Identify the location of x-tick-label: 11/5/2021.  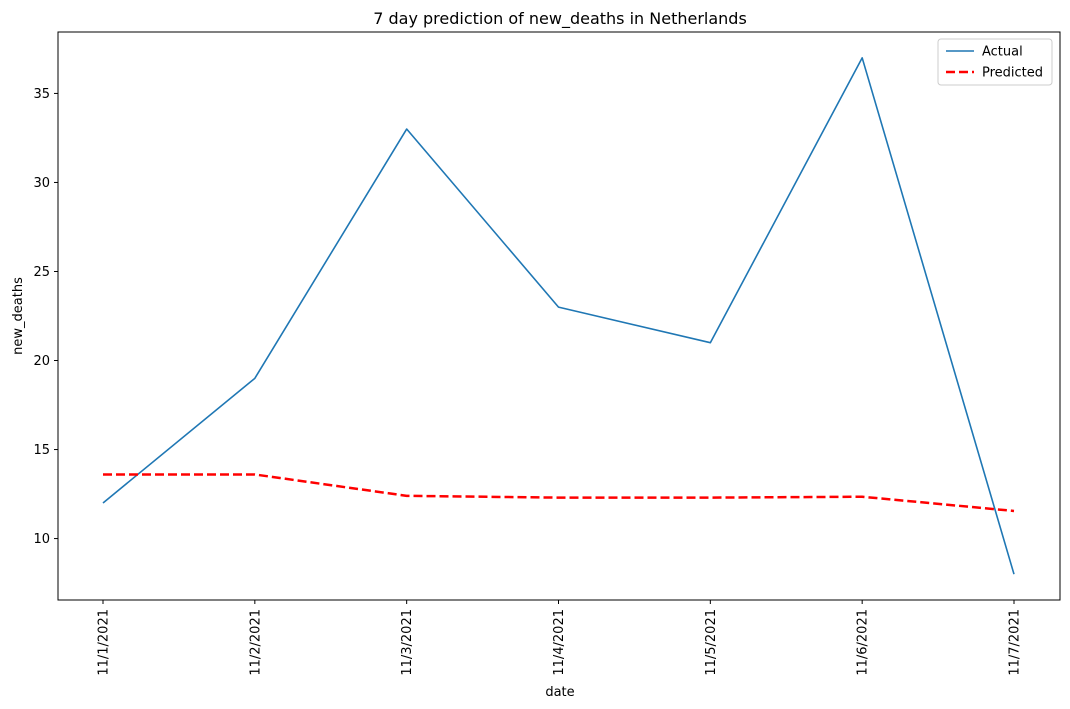
(711, 642).